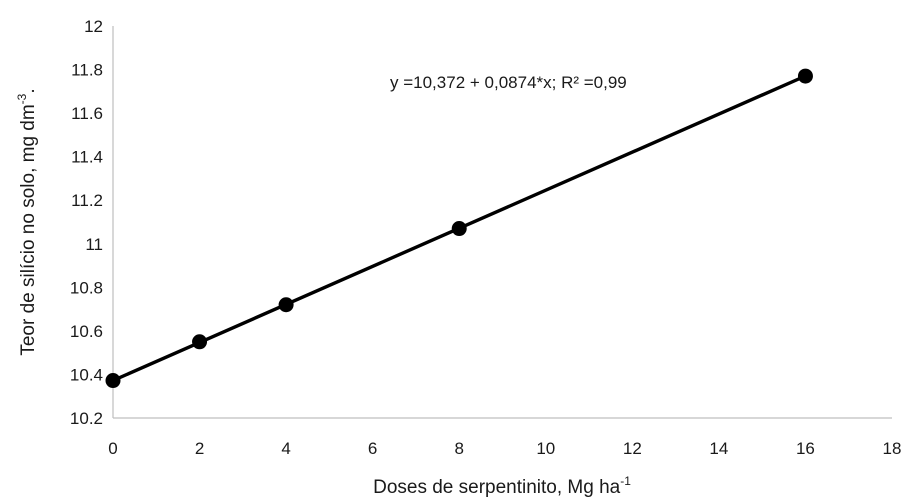 Image resolution: width=906 pixels, height=500 pixels. I want to click on y-tick-label: 11.4, so click(87, 157).